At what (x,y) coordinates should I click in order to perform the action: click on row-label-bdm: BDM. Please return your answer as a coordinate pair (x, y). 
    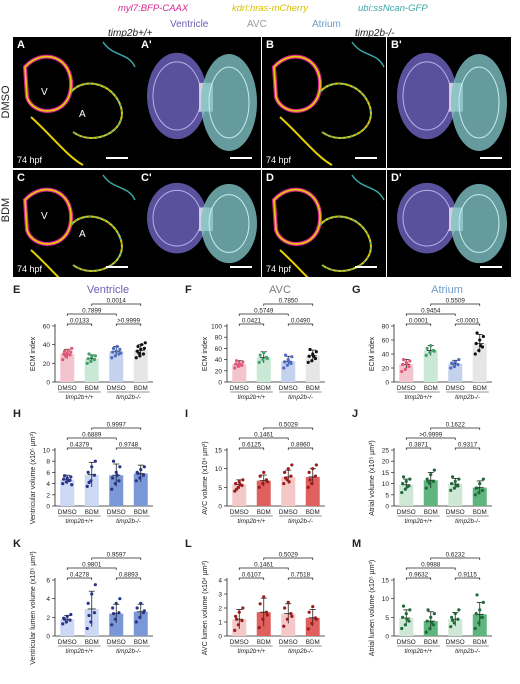
    Looking at the image, I should click on (6, 210).